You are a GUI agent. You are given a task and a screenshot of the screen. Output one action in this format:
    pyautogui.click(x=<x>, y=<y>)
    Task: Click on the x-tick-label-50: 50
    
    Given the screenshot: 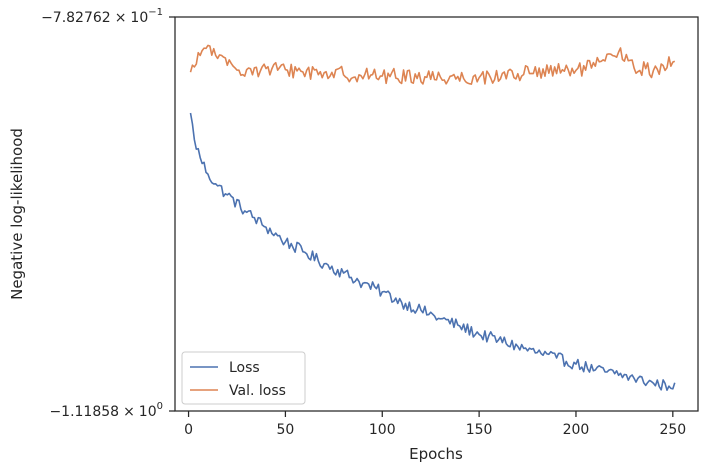 What is the action you would take?
    pyautogui.click(x=285, y=430)
    